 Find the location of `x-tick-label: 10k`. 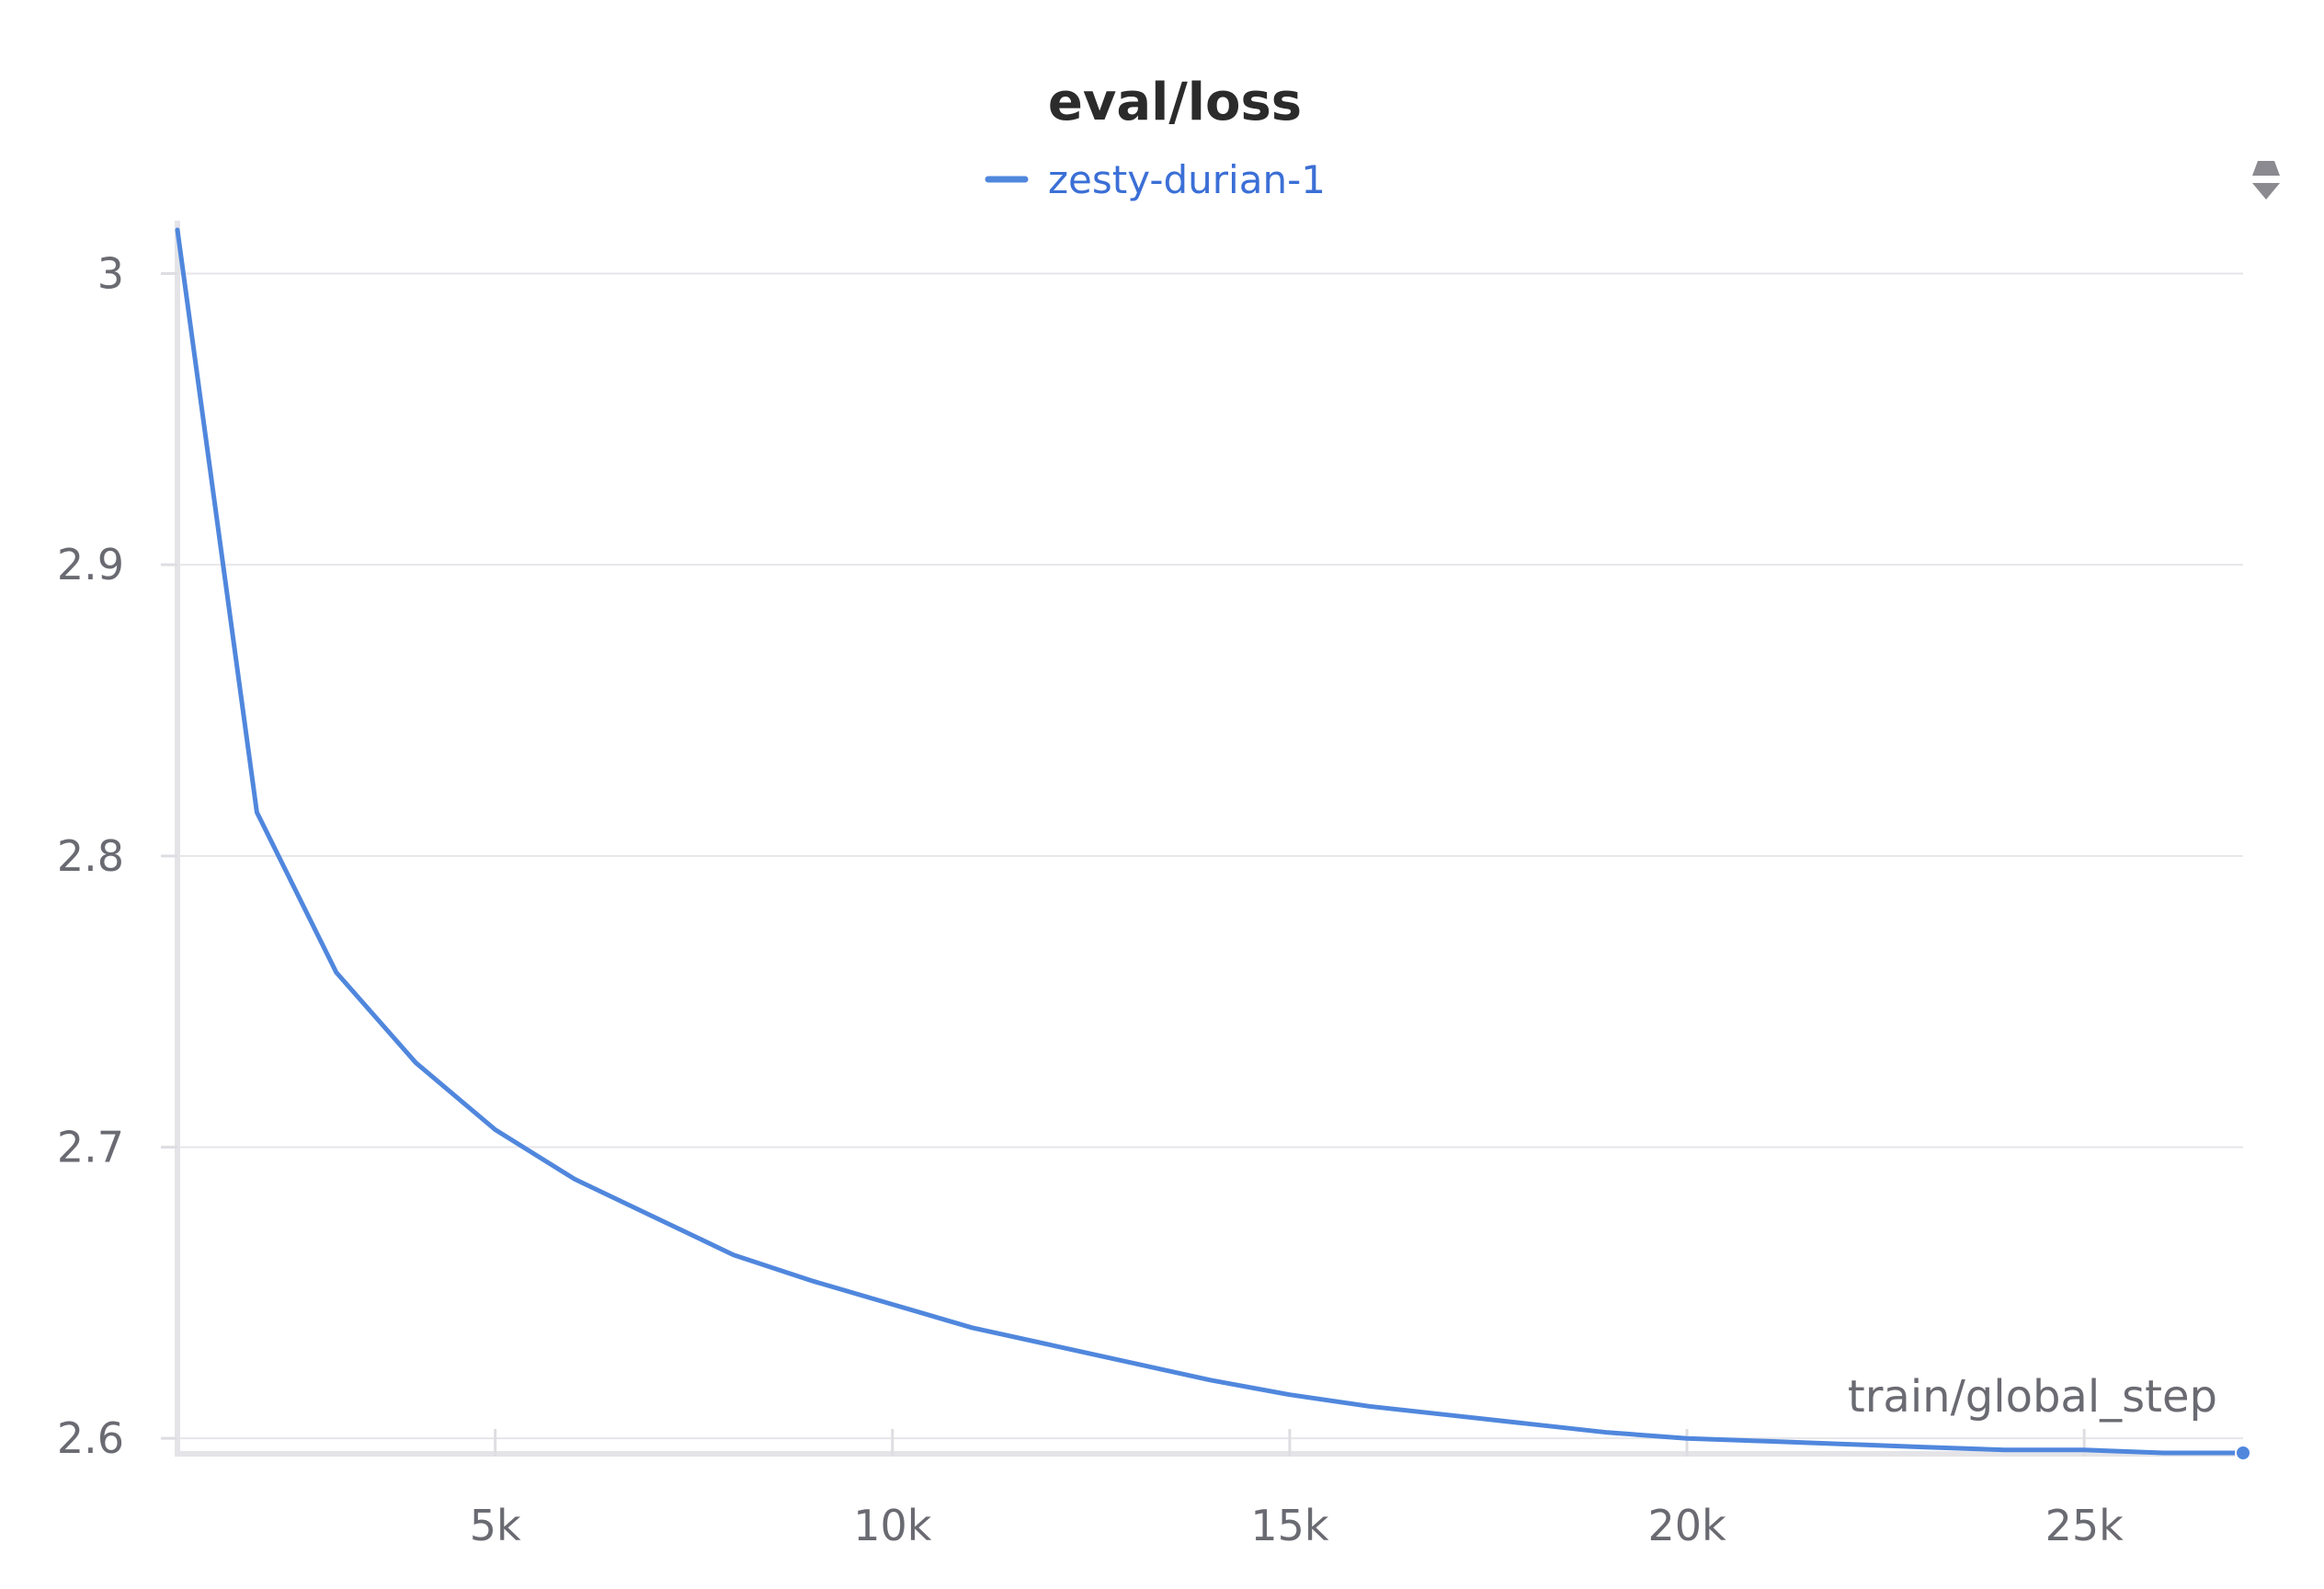

x-tick-label: 10k is located at coordinates (892, 1526).